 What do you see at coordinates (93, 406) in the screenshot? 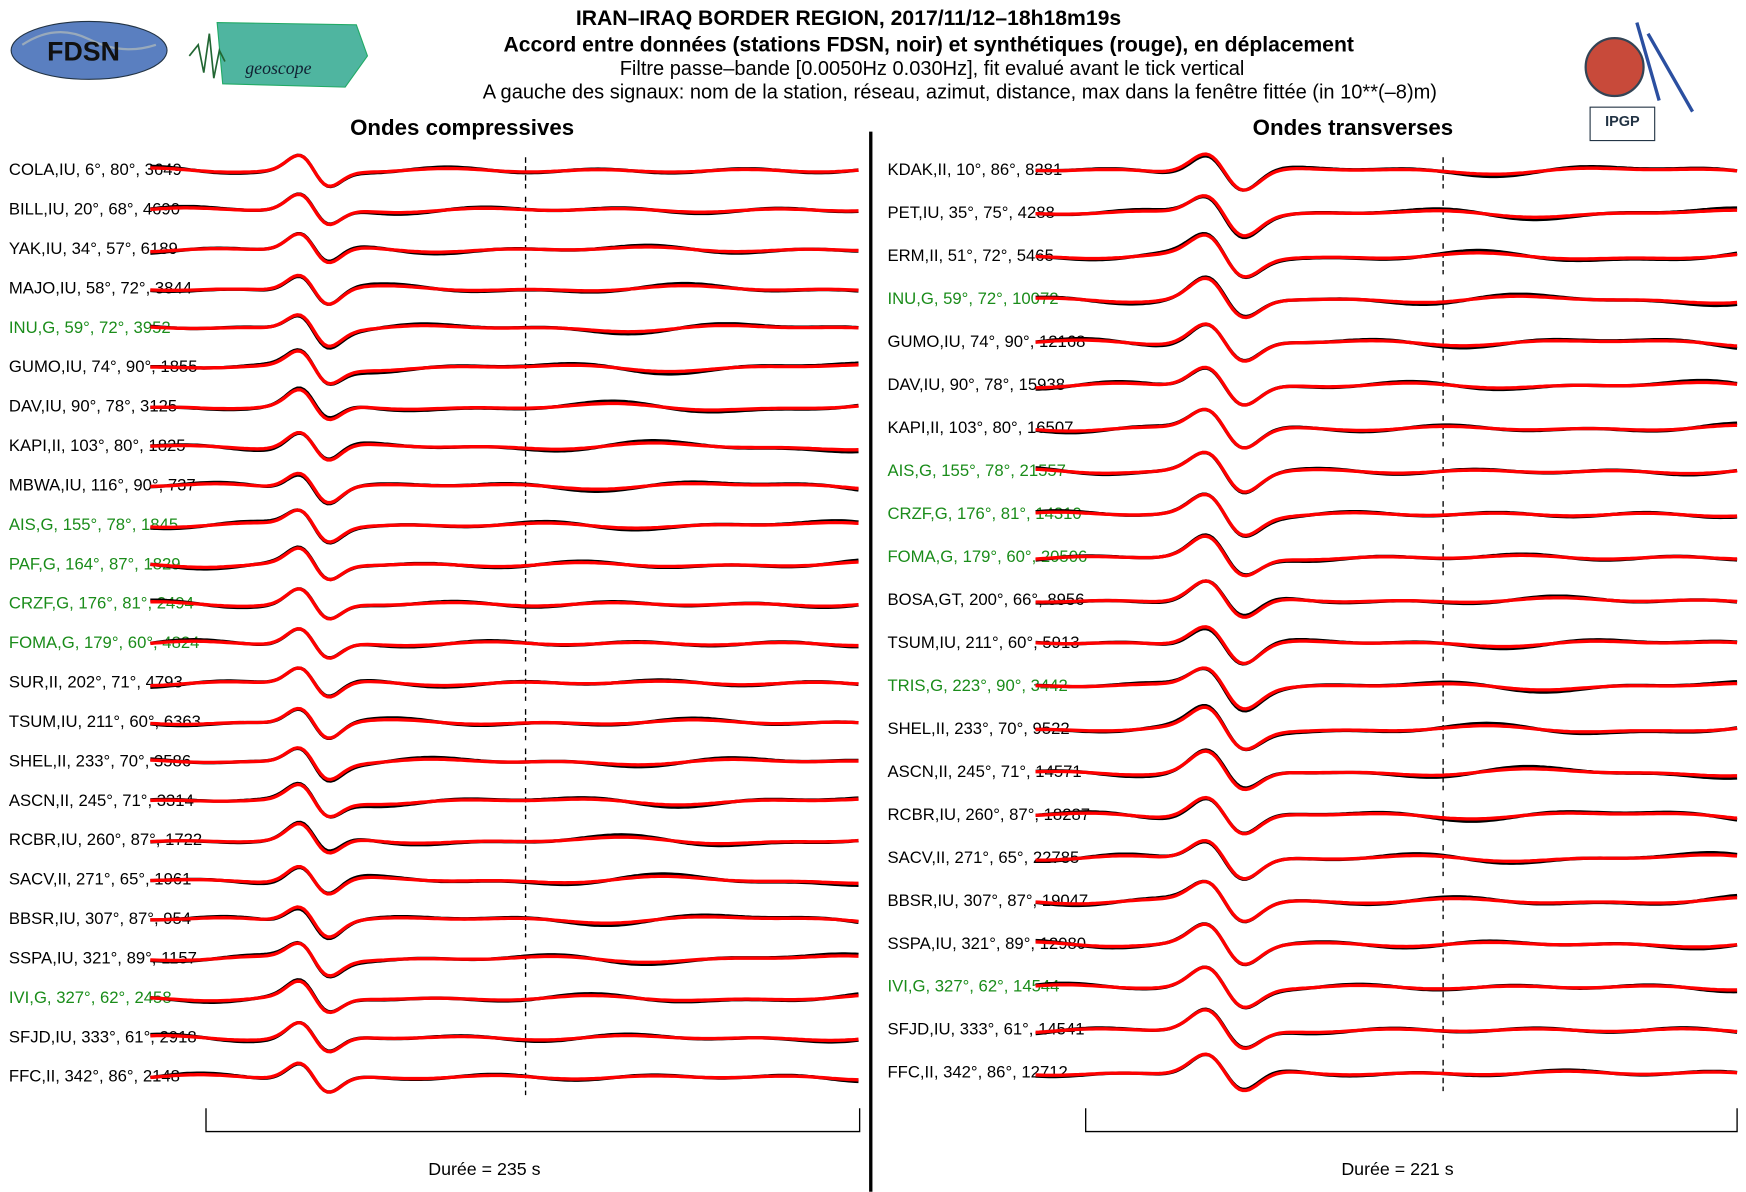
I see `station-label: DAV,IU, 90°, 78°, 3125` at bounding box center [93, 406].